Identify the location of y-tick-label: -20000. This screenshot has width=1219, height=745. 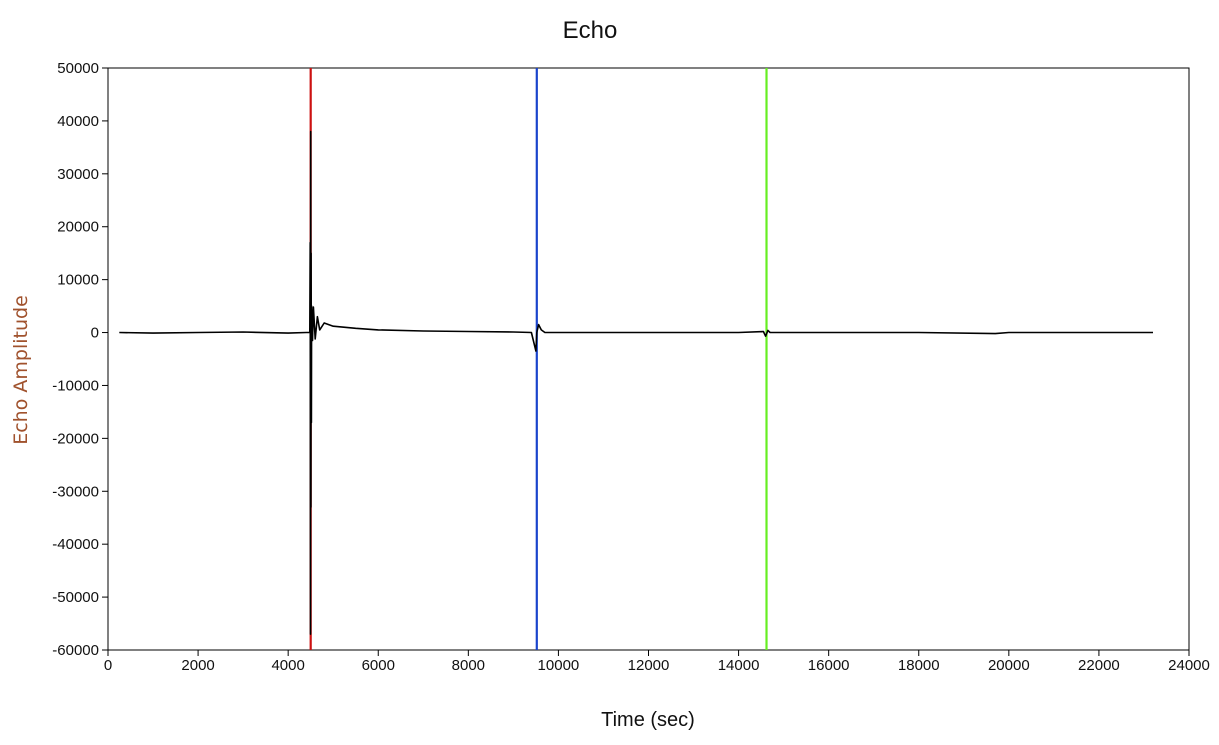
(75, 438).